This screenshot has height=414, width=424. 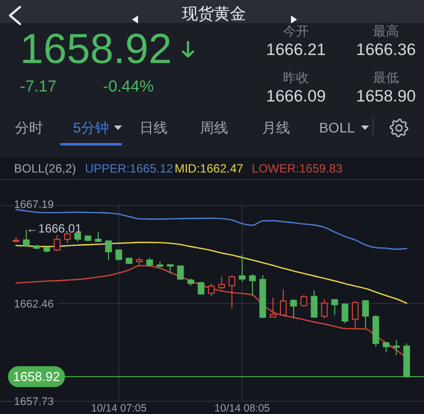 What do you see at coordinates (386, 50) in the screenshot?
I see `text: 1666.36` at bounding box center [386, 50].